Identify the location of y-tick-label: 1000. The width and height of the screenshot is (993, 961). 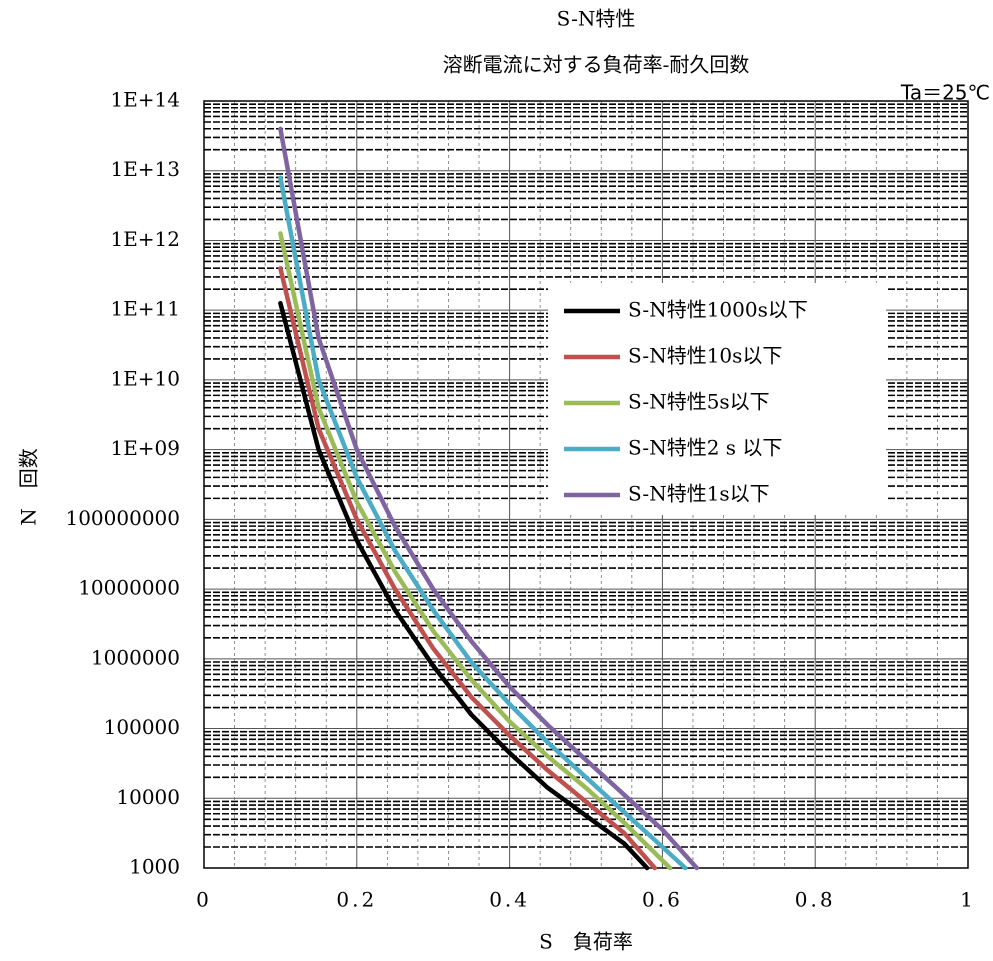
(154, 867).